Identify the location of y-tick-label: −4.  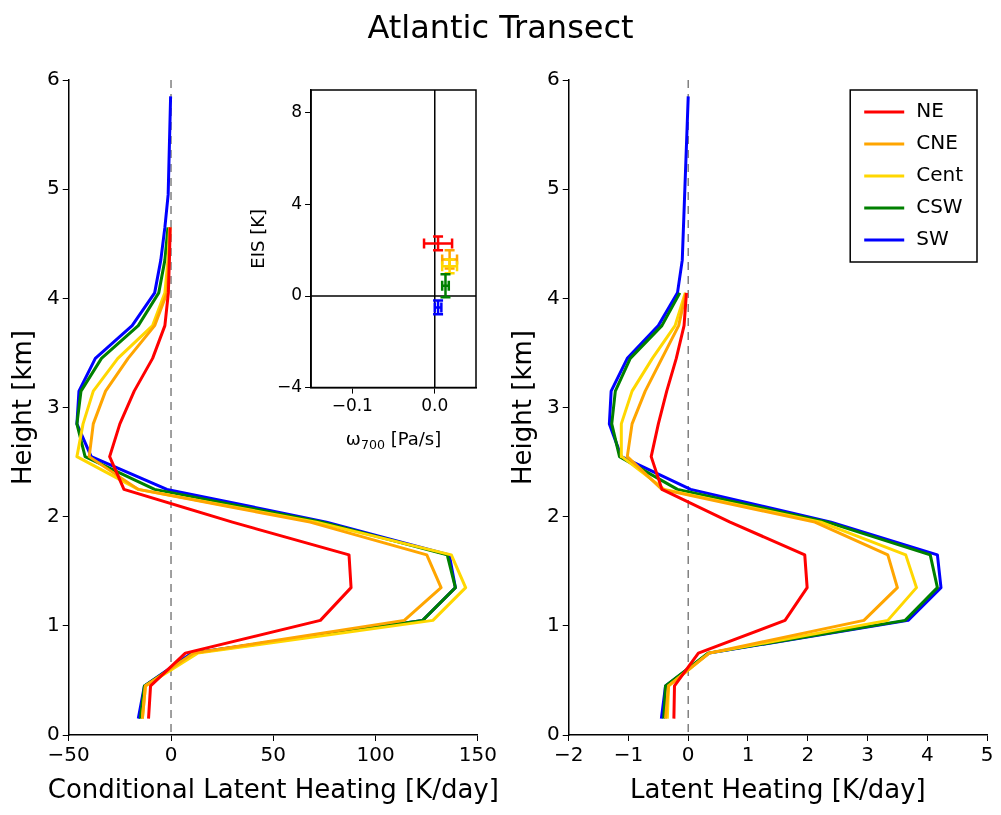
(290, 386).